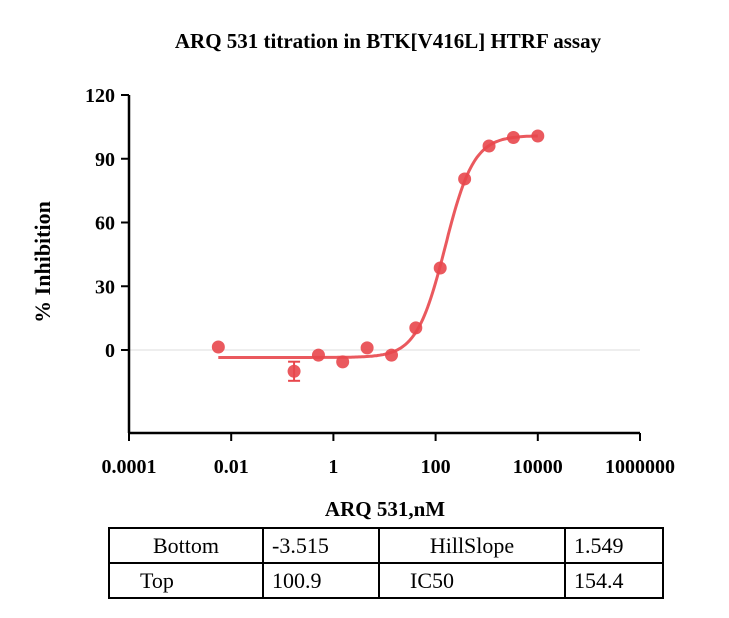 Image resolution: width=729 pixels, height=618 pixels. Describe the element at coordinates (538, 467) in the screenshot. I see `x-tick-label: 10000` at that location.